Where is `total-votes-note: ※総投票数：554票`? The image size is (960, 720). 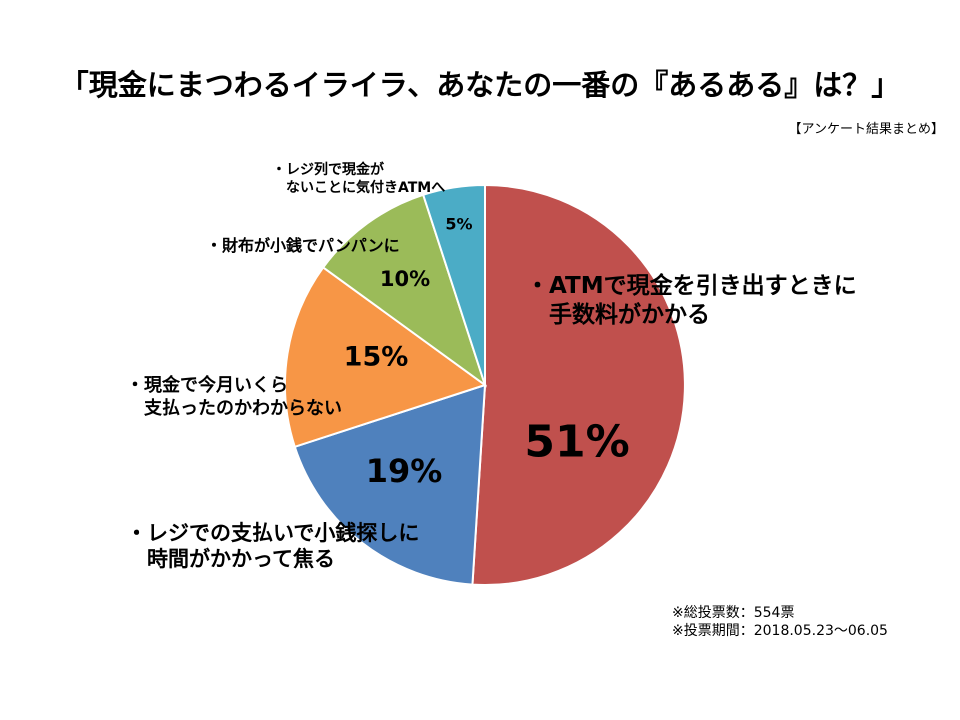 total-votes-note: ※総投票数：554票 is located at coordinates (733, 613).